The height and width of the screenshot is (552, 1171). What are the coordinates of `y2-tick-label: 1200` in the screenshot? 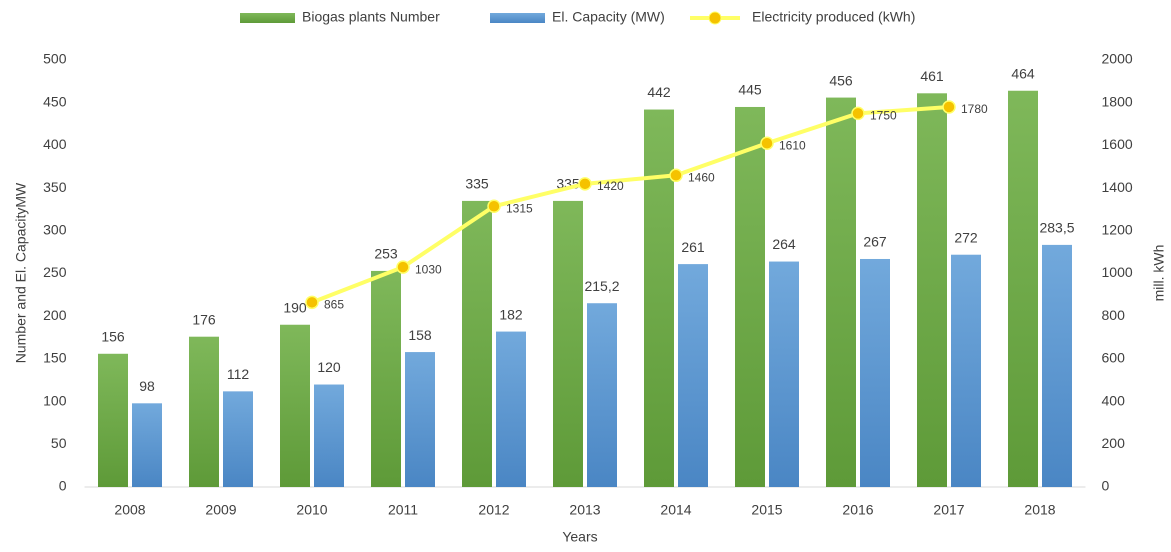 It's located at (1117, 230).